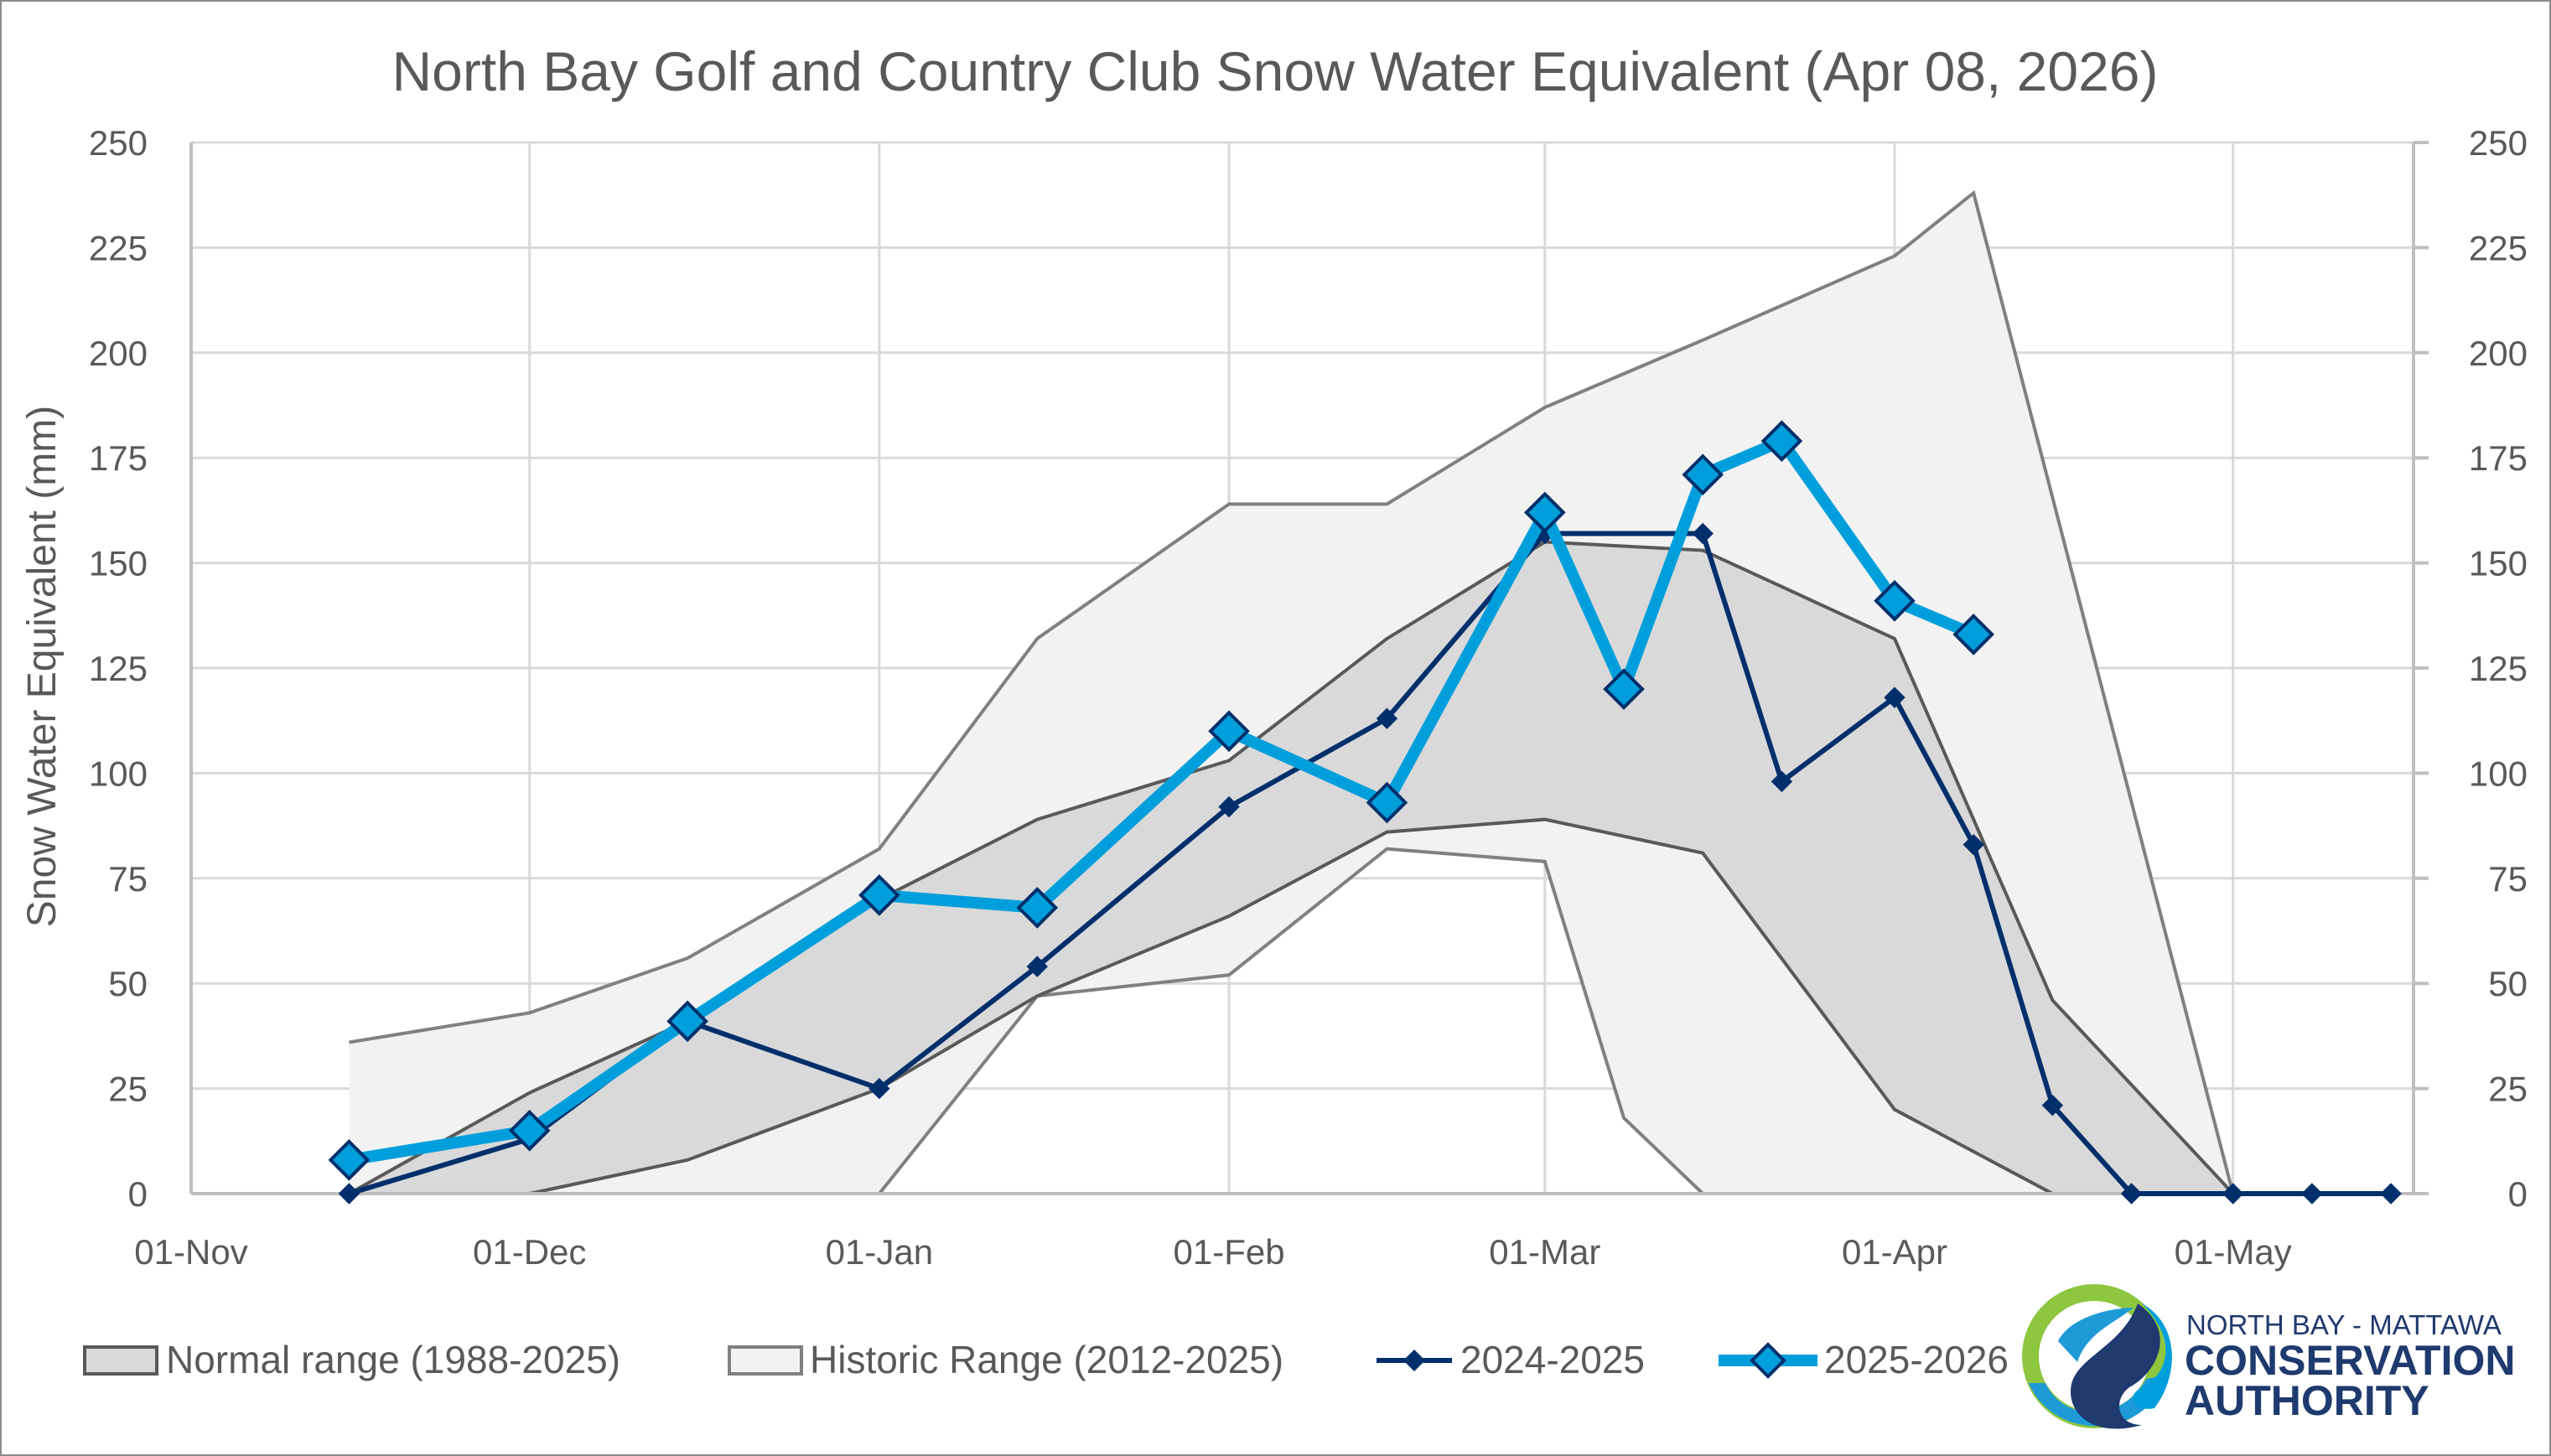 This screenshot has height=1456, width=2551. What do you see at coordinates (1552, 1359) in the screenshot?
I see `legend-label: 2024-2025` at bounding box center [1552, 1359].